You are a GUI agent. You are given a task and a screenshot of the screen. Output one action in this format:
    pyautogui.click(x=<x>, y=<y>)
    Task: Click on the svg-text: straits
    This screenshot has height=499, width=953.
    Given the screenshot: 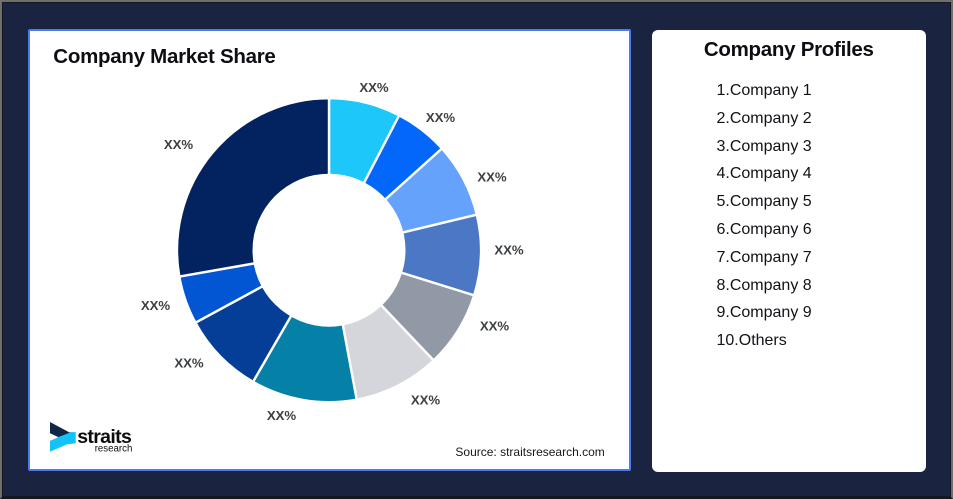 What is the action you would take?
    pyautogui.click(x=104, y=437)
    